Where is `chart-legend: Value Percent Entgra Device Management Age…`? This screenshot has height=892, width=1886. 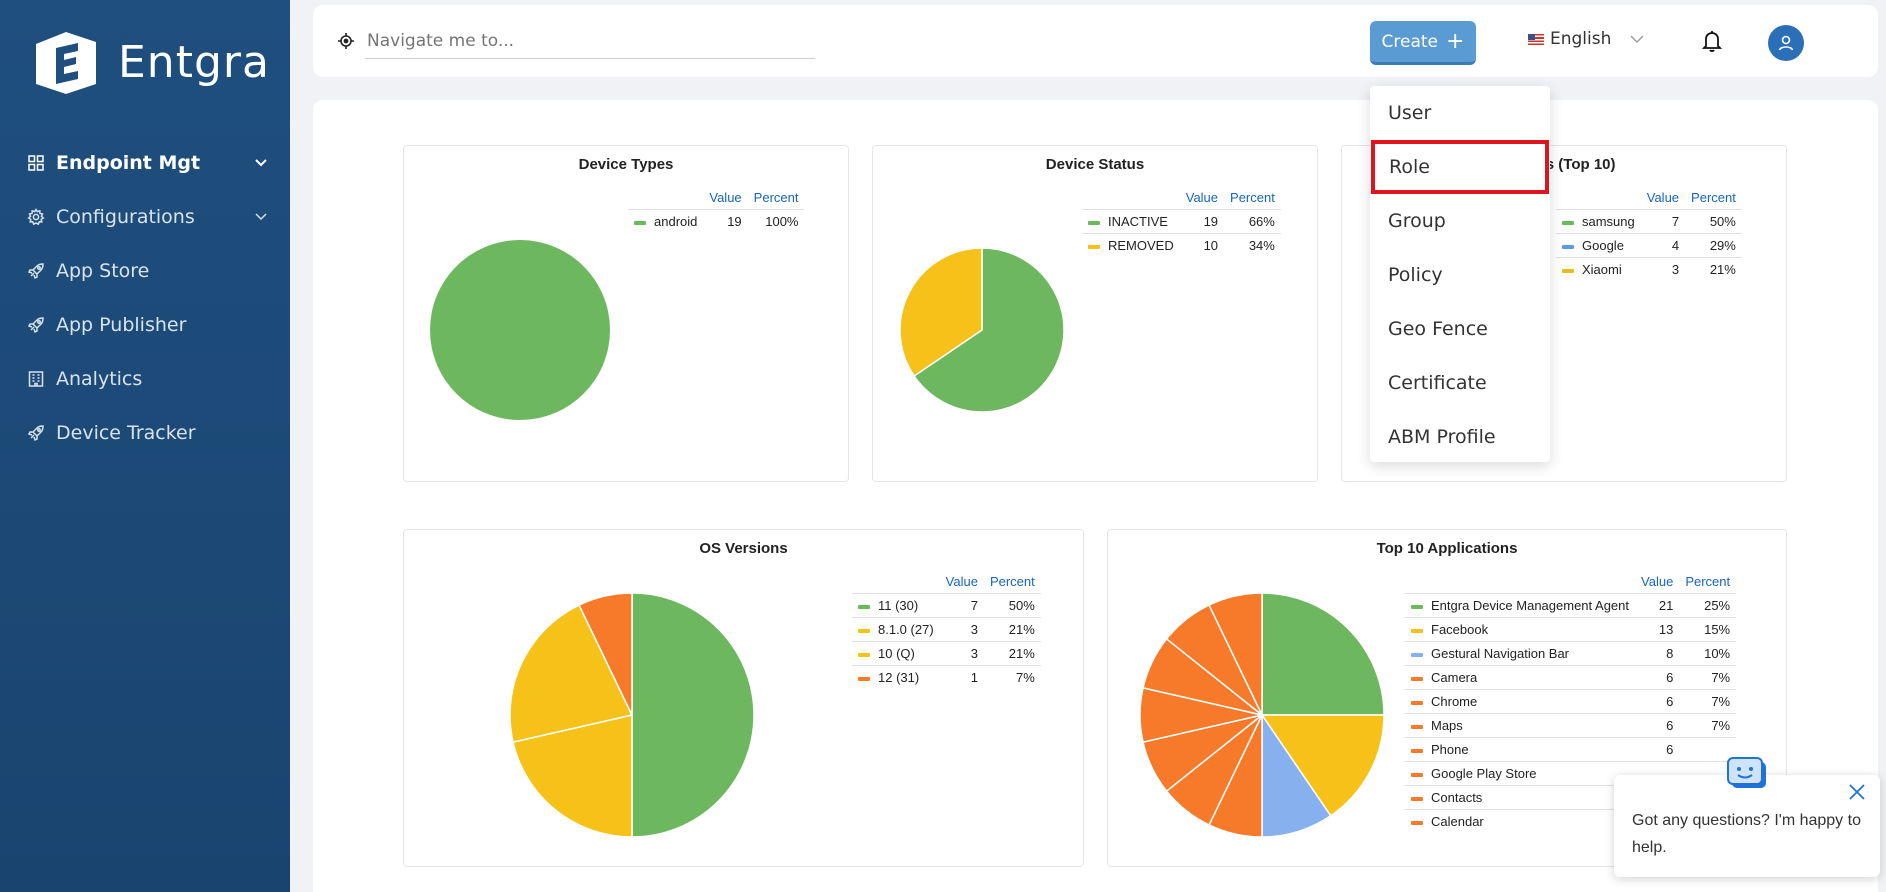
chart-legend: Value Percent Entgra Device Management Age… is located at coordinates (1571, 703).